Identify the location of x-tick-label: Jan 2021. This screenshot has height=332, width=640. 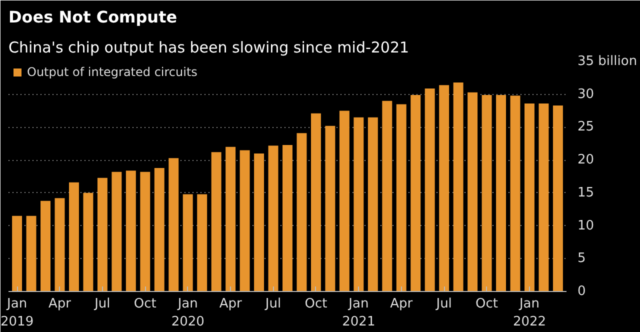
(359, 313).